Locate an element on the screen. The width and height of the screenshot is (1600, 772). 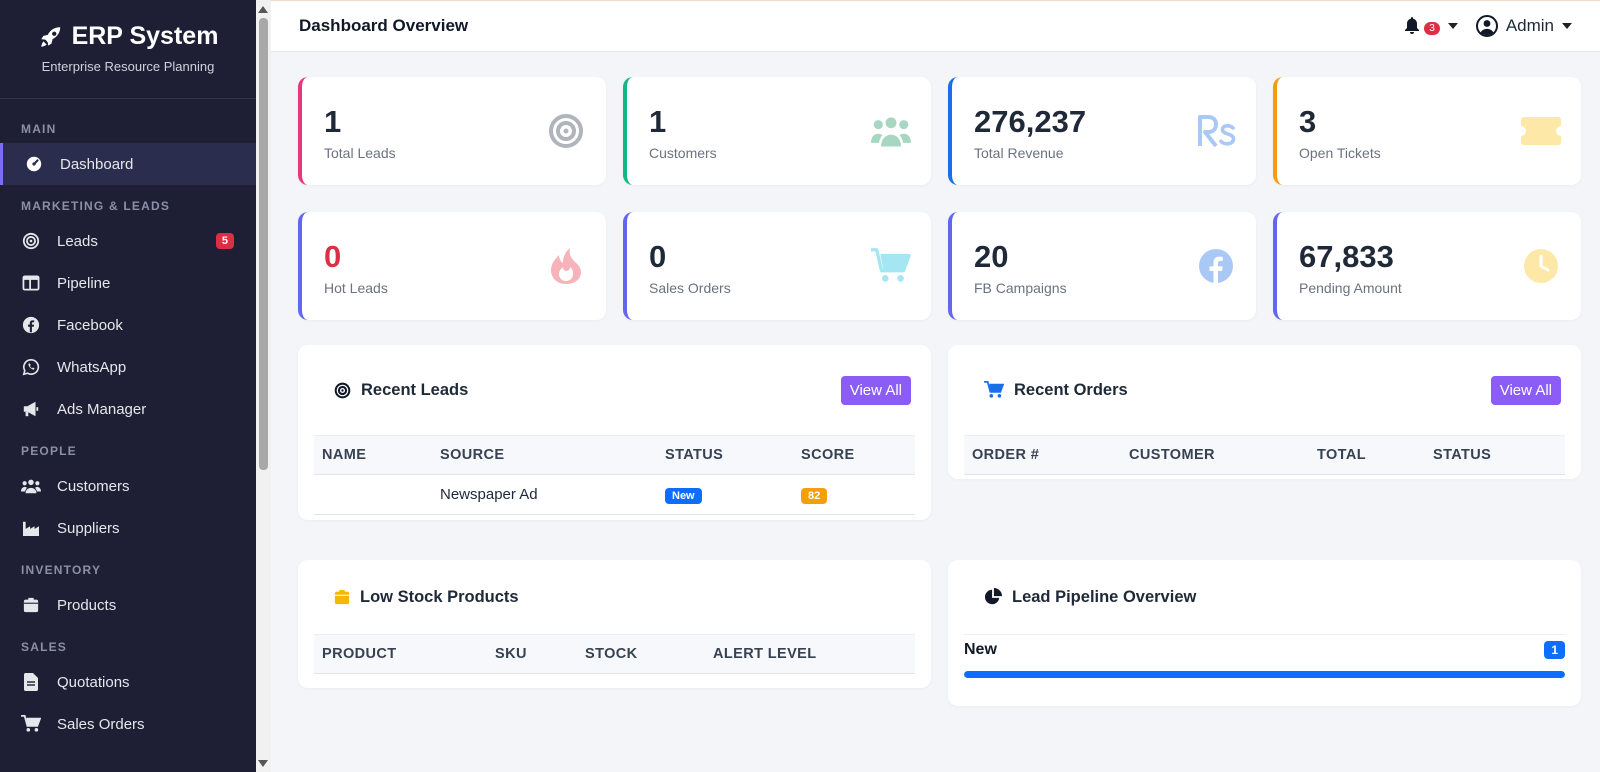
column-header: SOURCE is located at coordinates (544, 455).